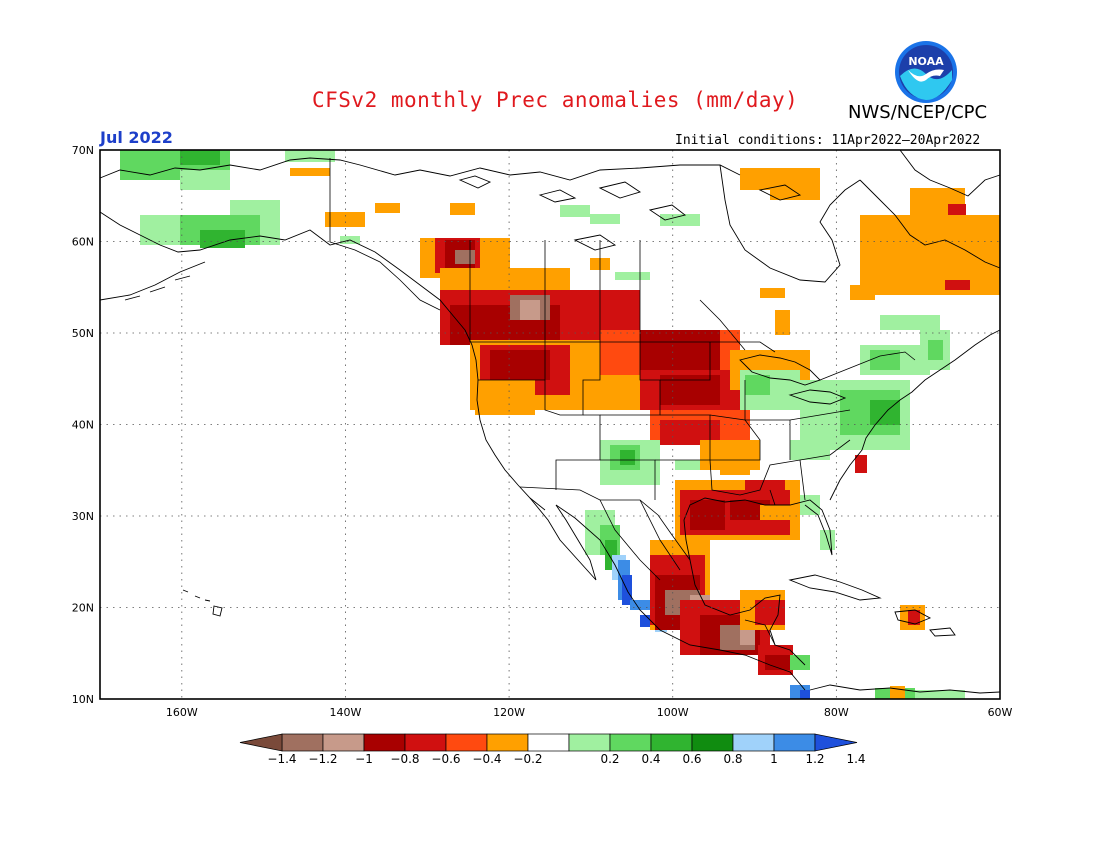  Describe the element at coordinates (83, 516) in the screenshot. I see `lat-label: 30N` at that location.